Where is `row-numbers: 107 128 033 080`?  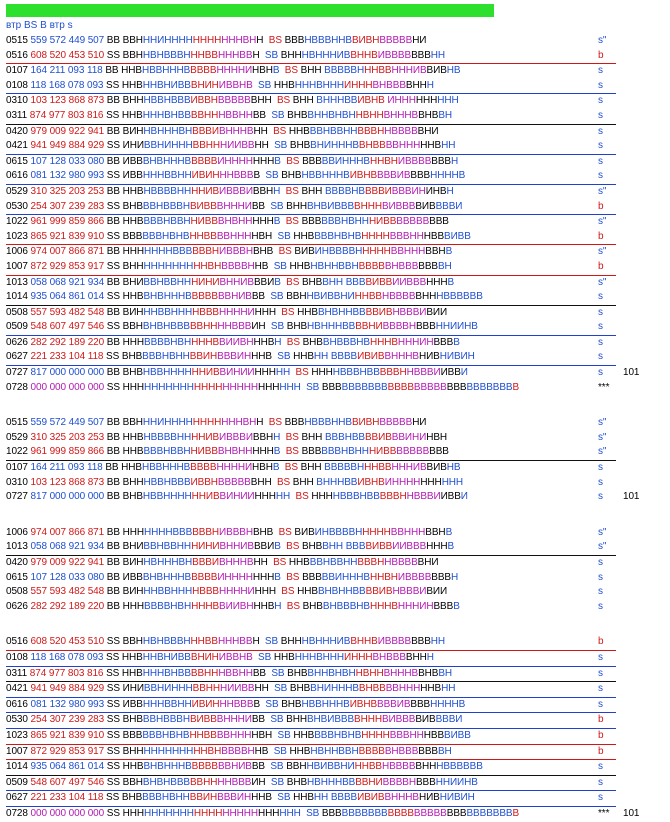
row-numbers: 107 128 033 080 is located at coordinates (68, 161).